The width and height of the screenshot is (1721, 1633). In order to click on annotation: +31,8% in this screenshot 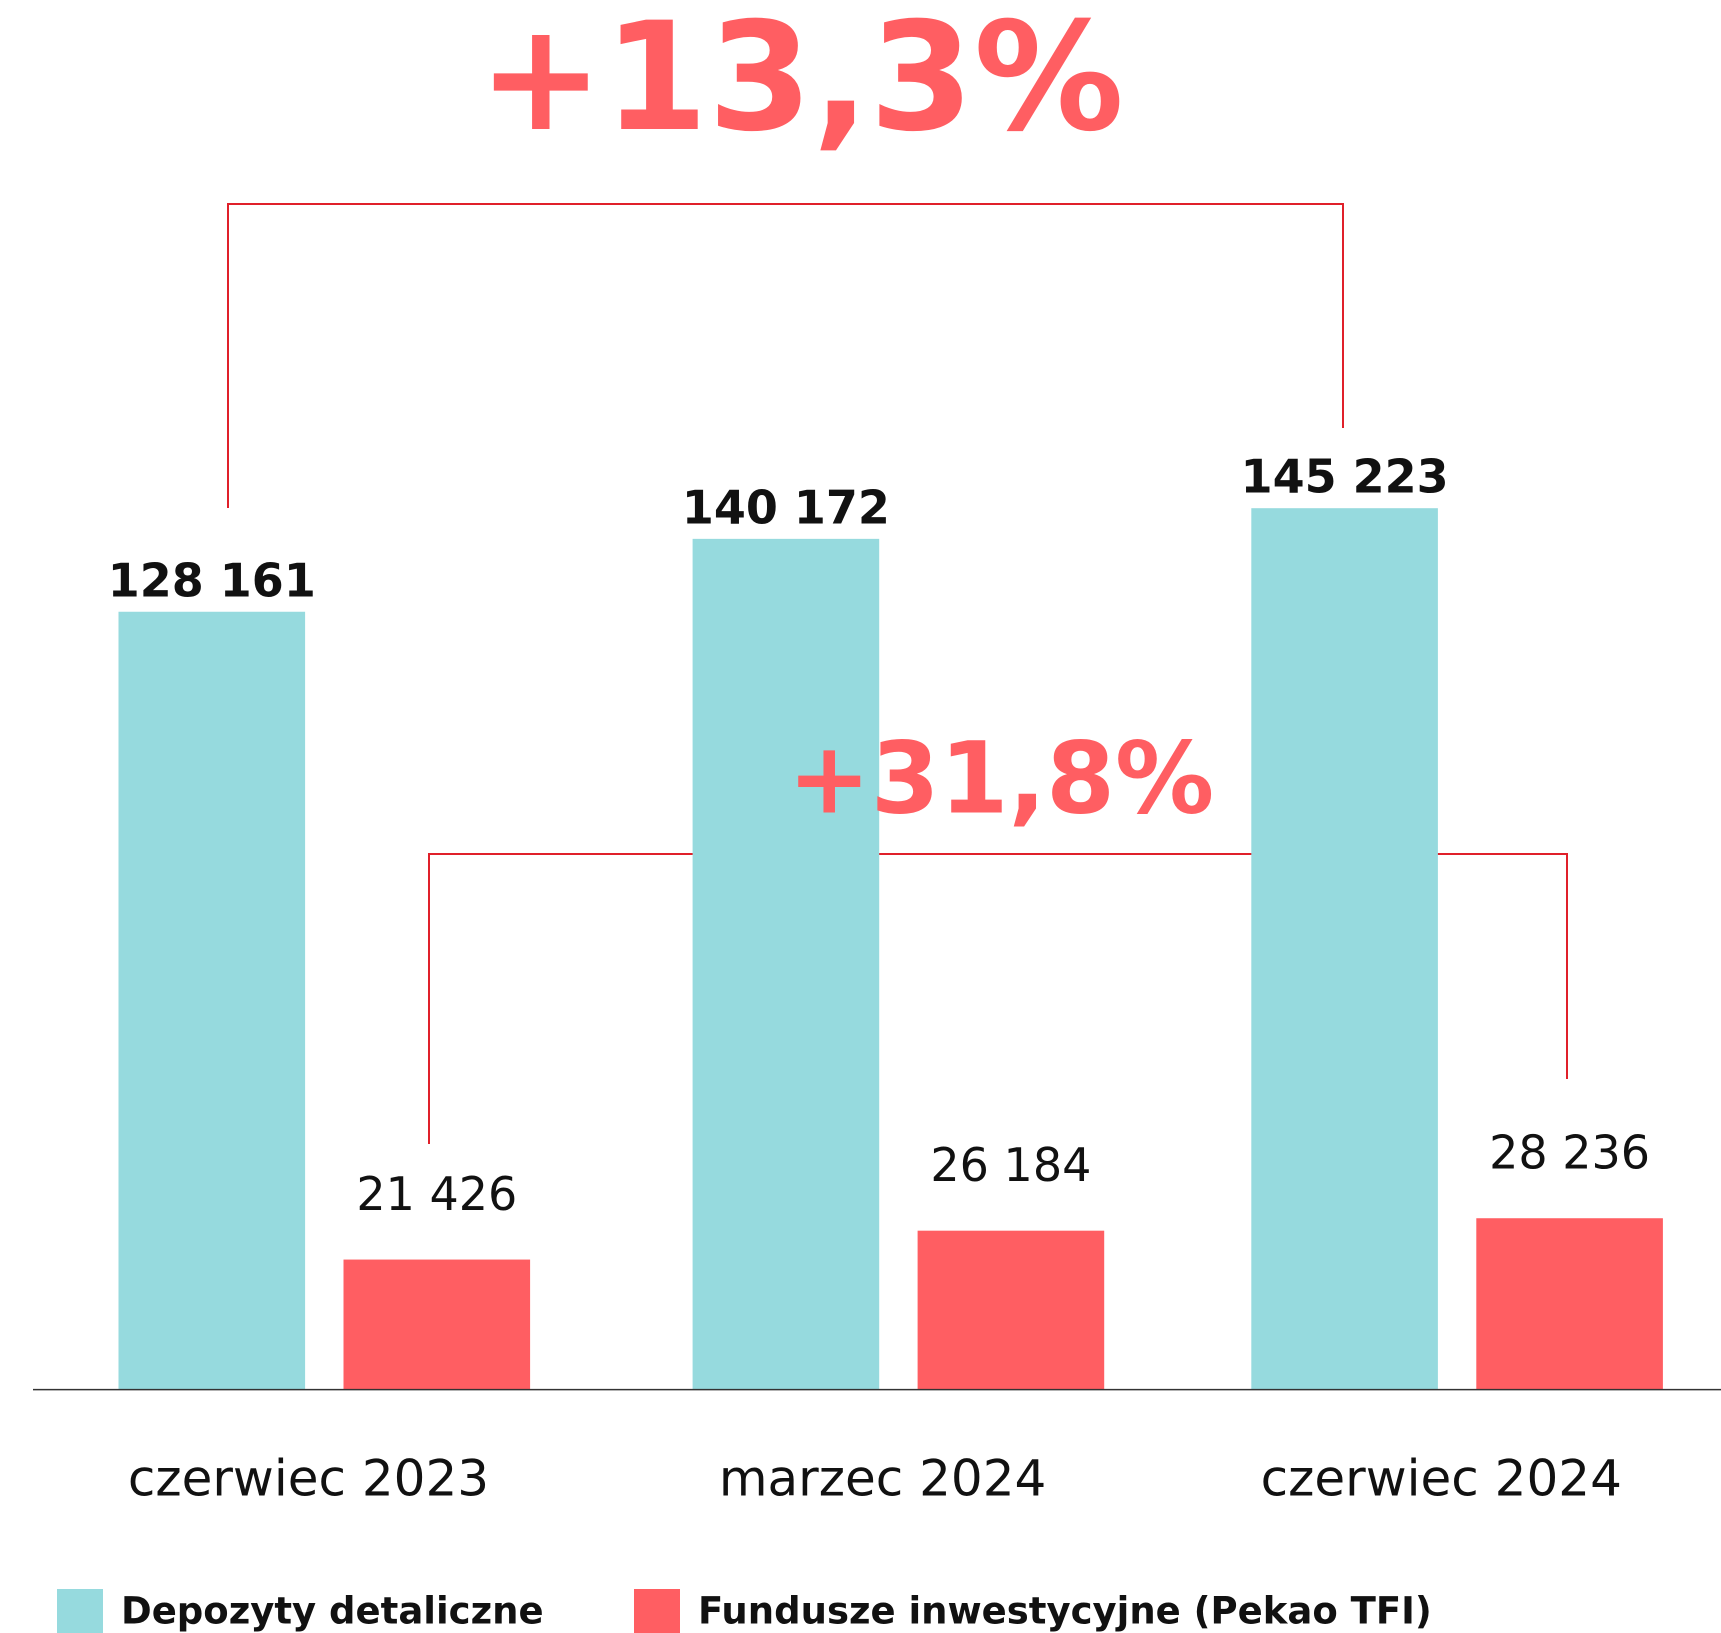, I will do `click(1001, 778)`.